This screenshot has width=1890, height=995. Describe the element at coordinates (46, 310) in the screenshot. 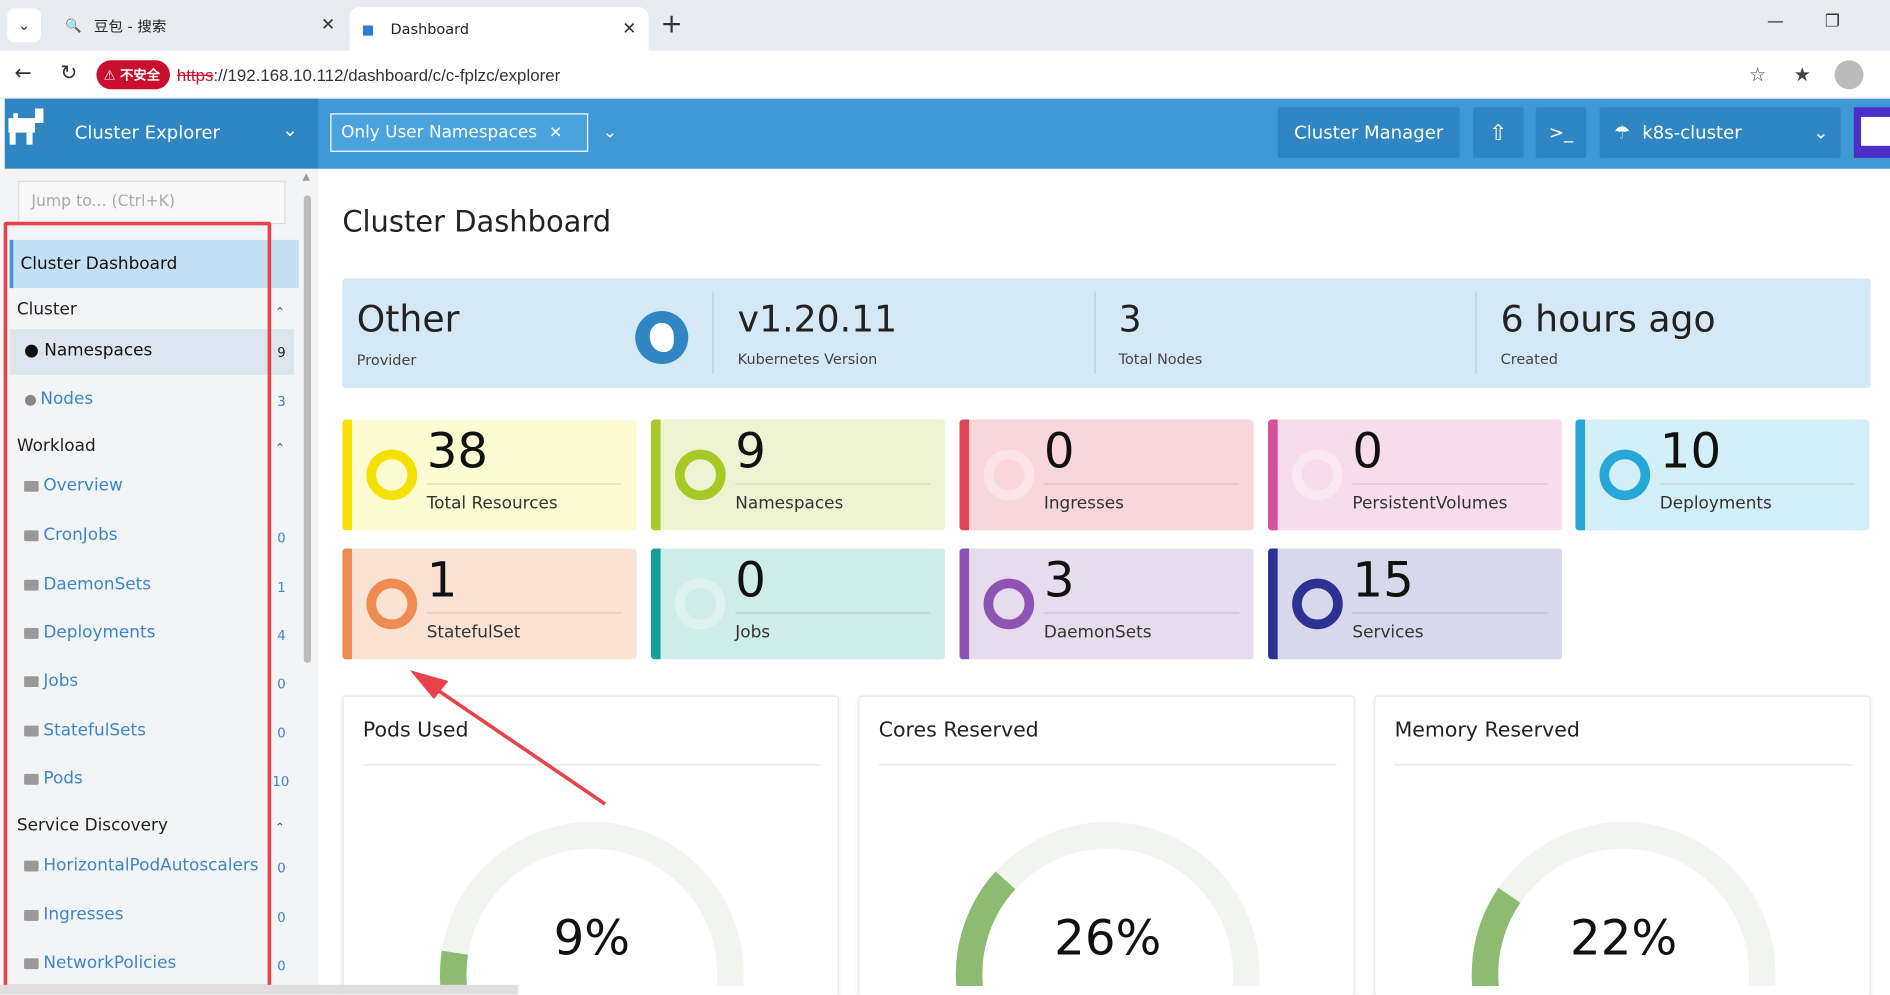

I see `sidebar-group-cluster: Cluster` at that location.